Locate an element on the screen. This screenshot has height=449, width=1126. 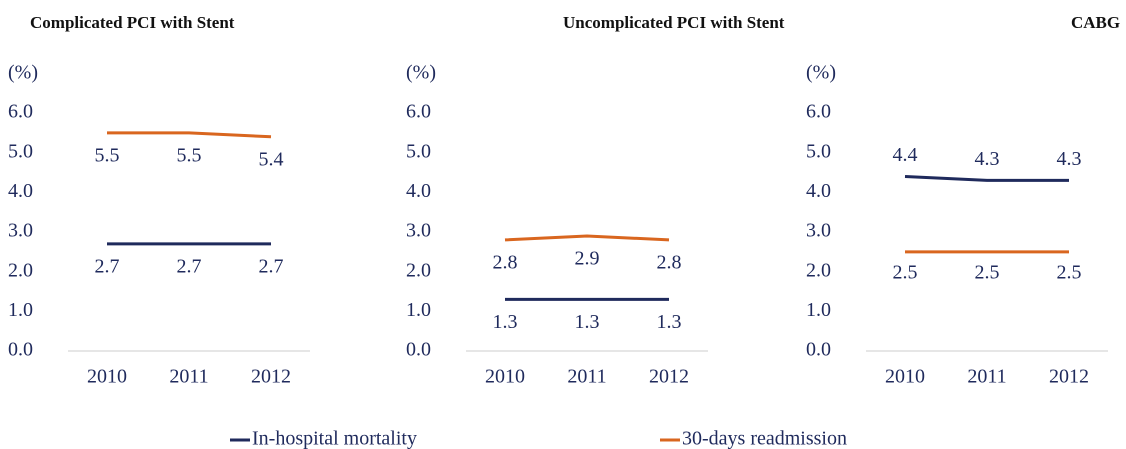
data-label: 5.4 is located at coordinates (271, 159).